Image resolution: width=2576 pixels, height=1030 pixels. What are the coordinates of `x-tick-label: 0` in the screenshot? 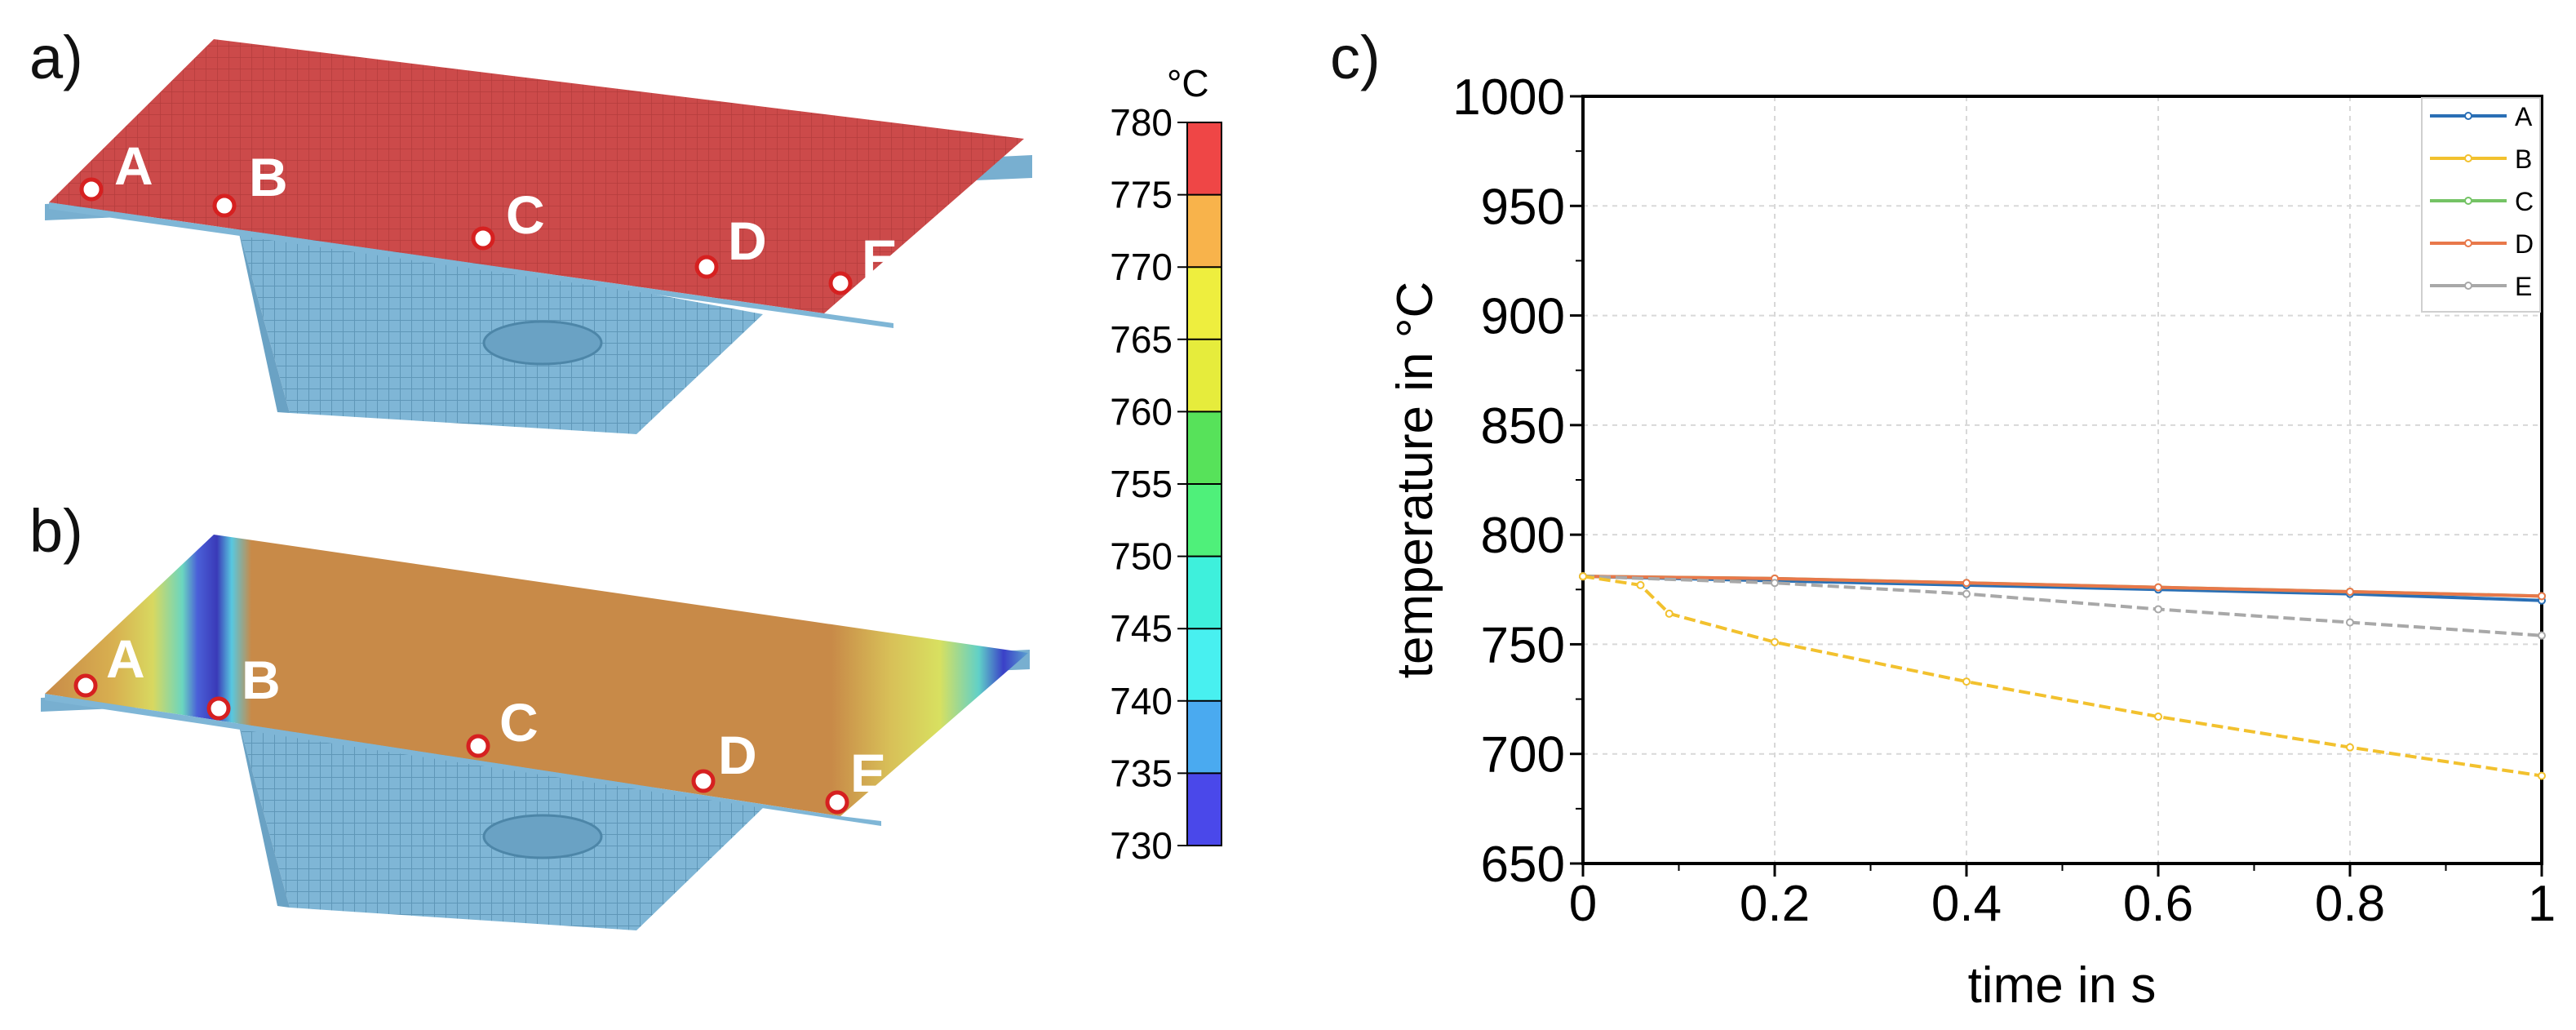 It's located at (1583, 904).